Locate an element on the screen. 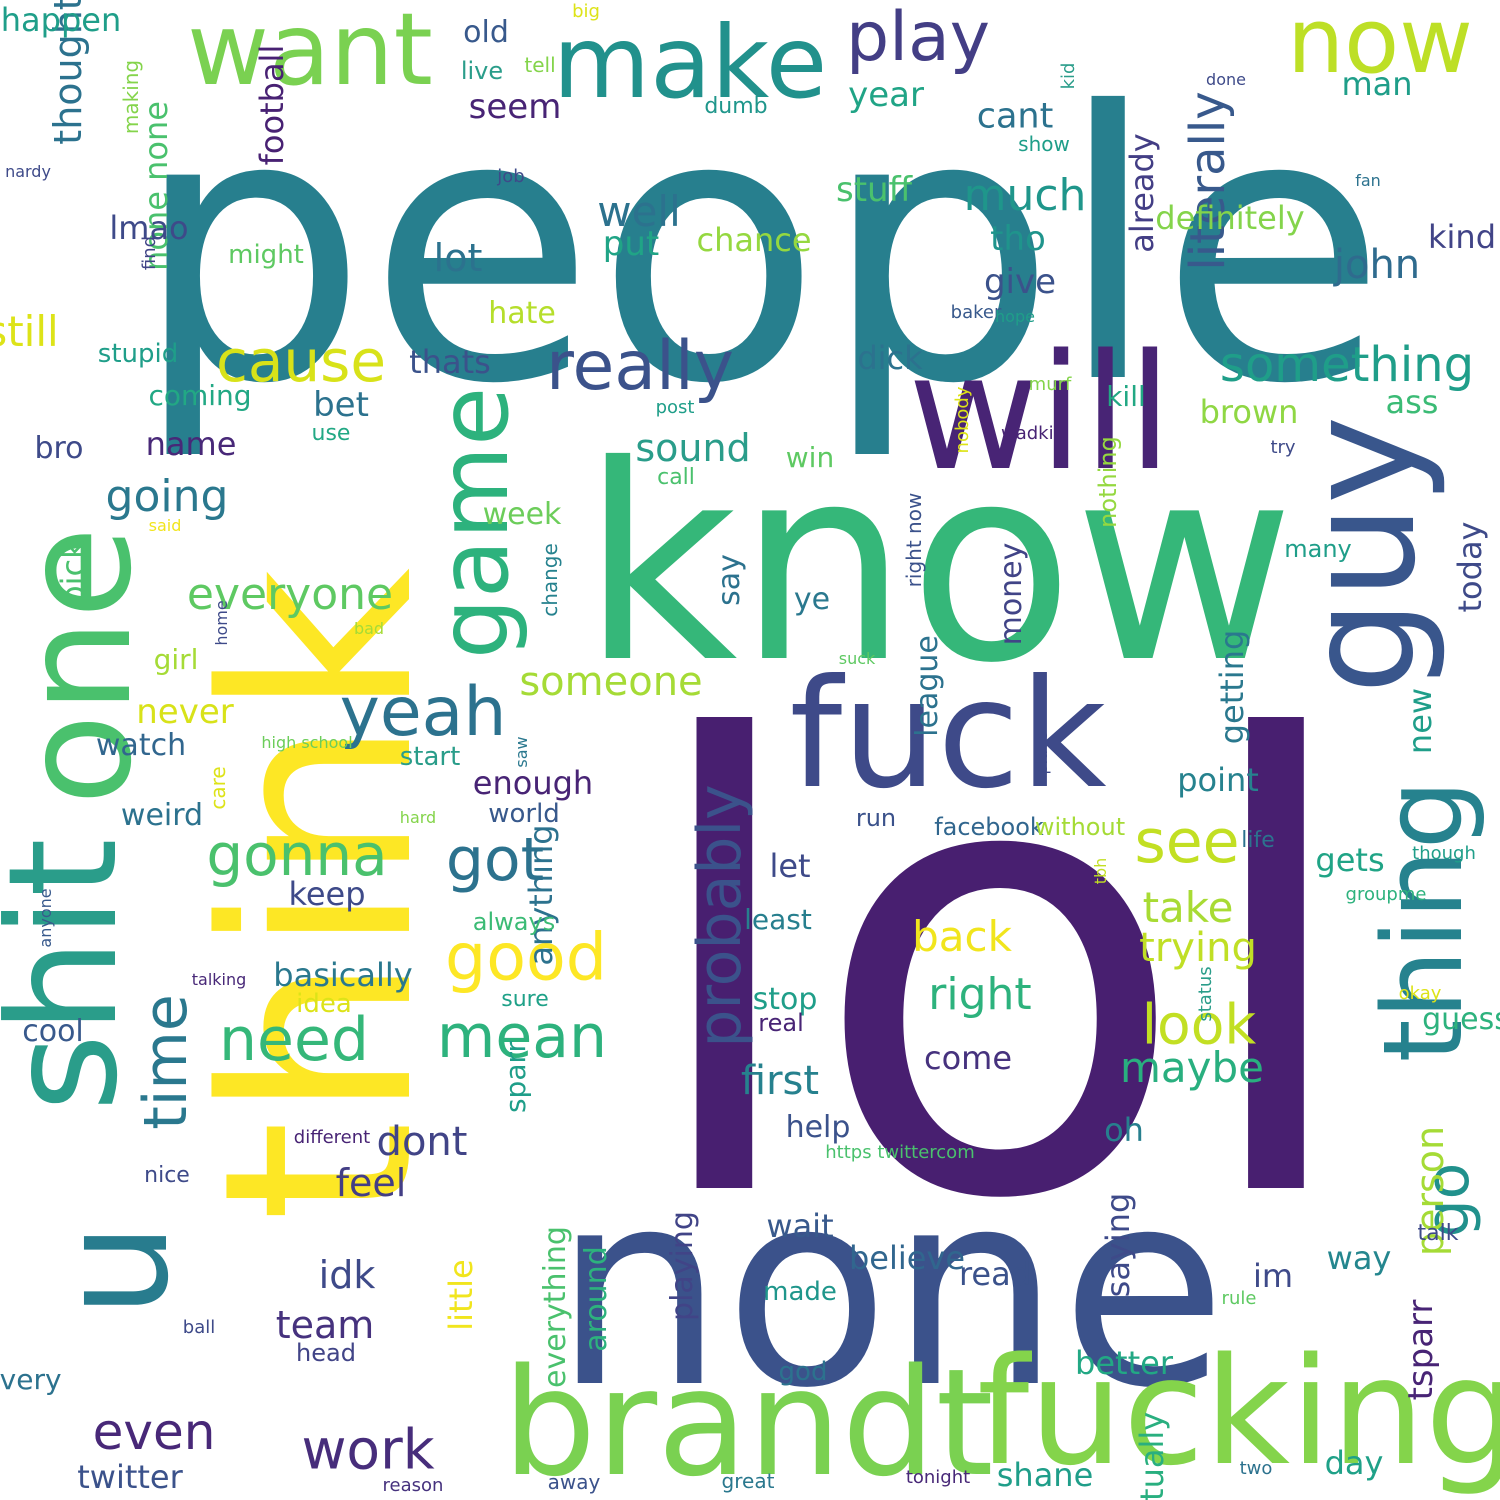 The image size is (1500, 1500). word-mean: mean is located at coordinates (522, 1037).